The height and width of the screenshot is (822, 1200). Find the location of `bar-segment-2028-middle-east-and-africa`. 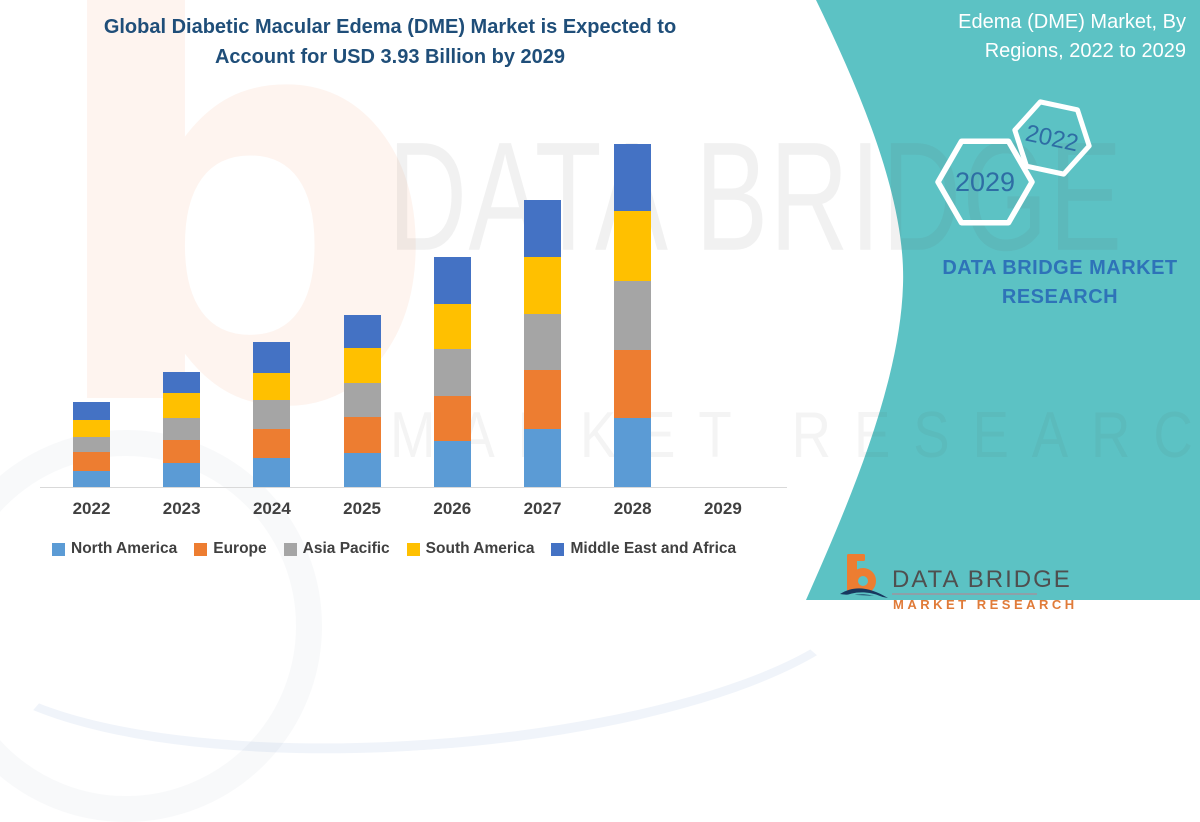

bar-segment-2028-middle-east-and-africa is located at coordinates (633, 177).